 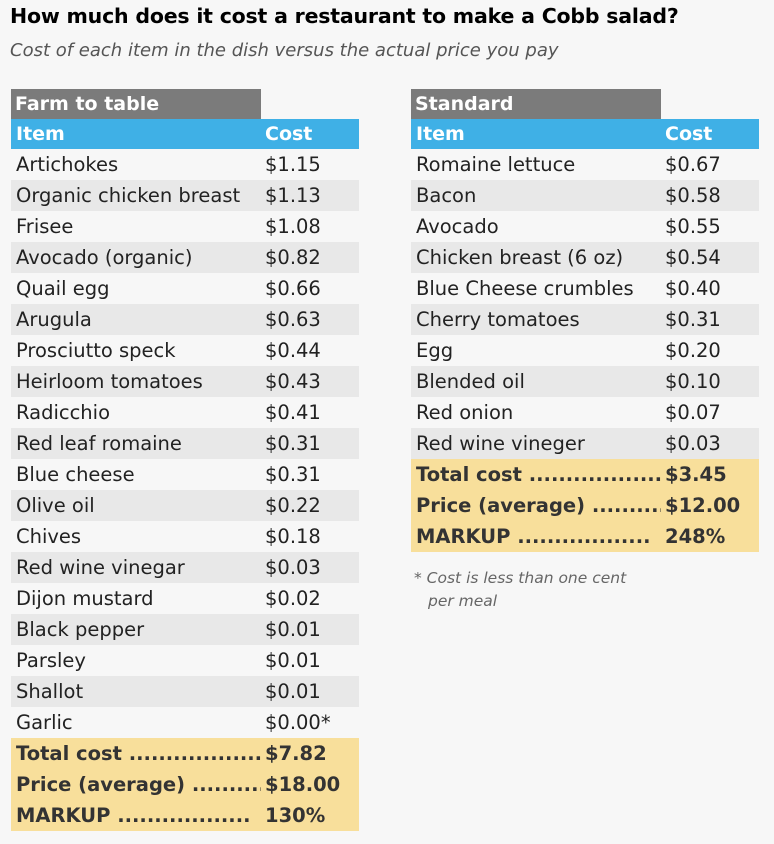 I want to click on table-row: Quail egg $0.66, so click(x=185, y=288).